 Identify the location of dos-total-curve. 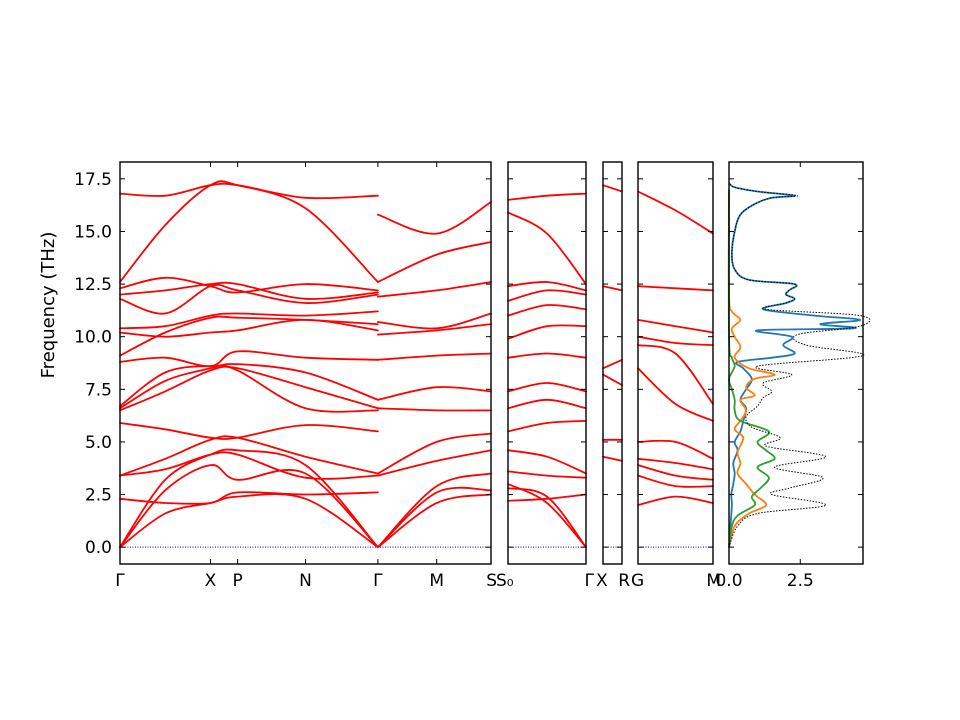
(799, 365).